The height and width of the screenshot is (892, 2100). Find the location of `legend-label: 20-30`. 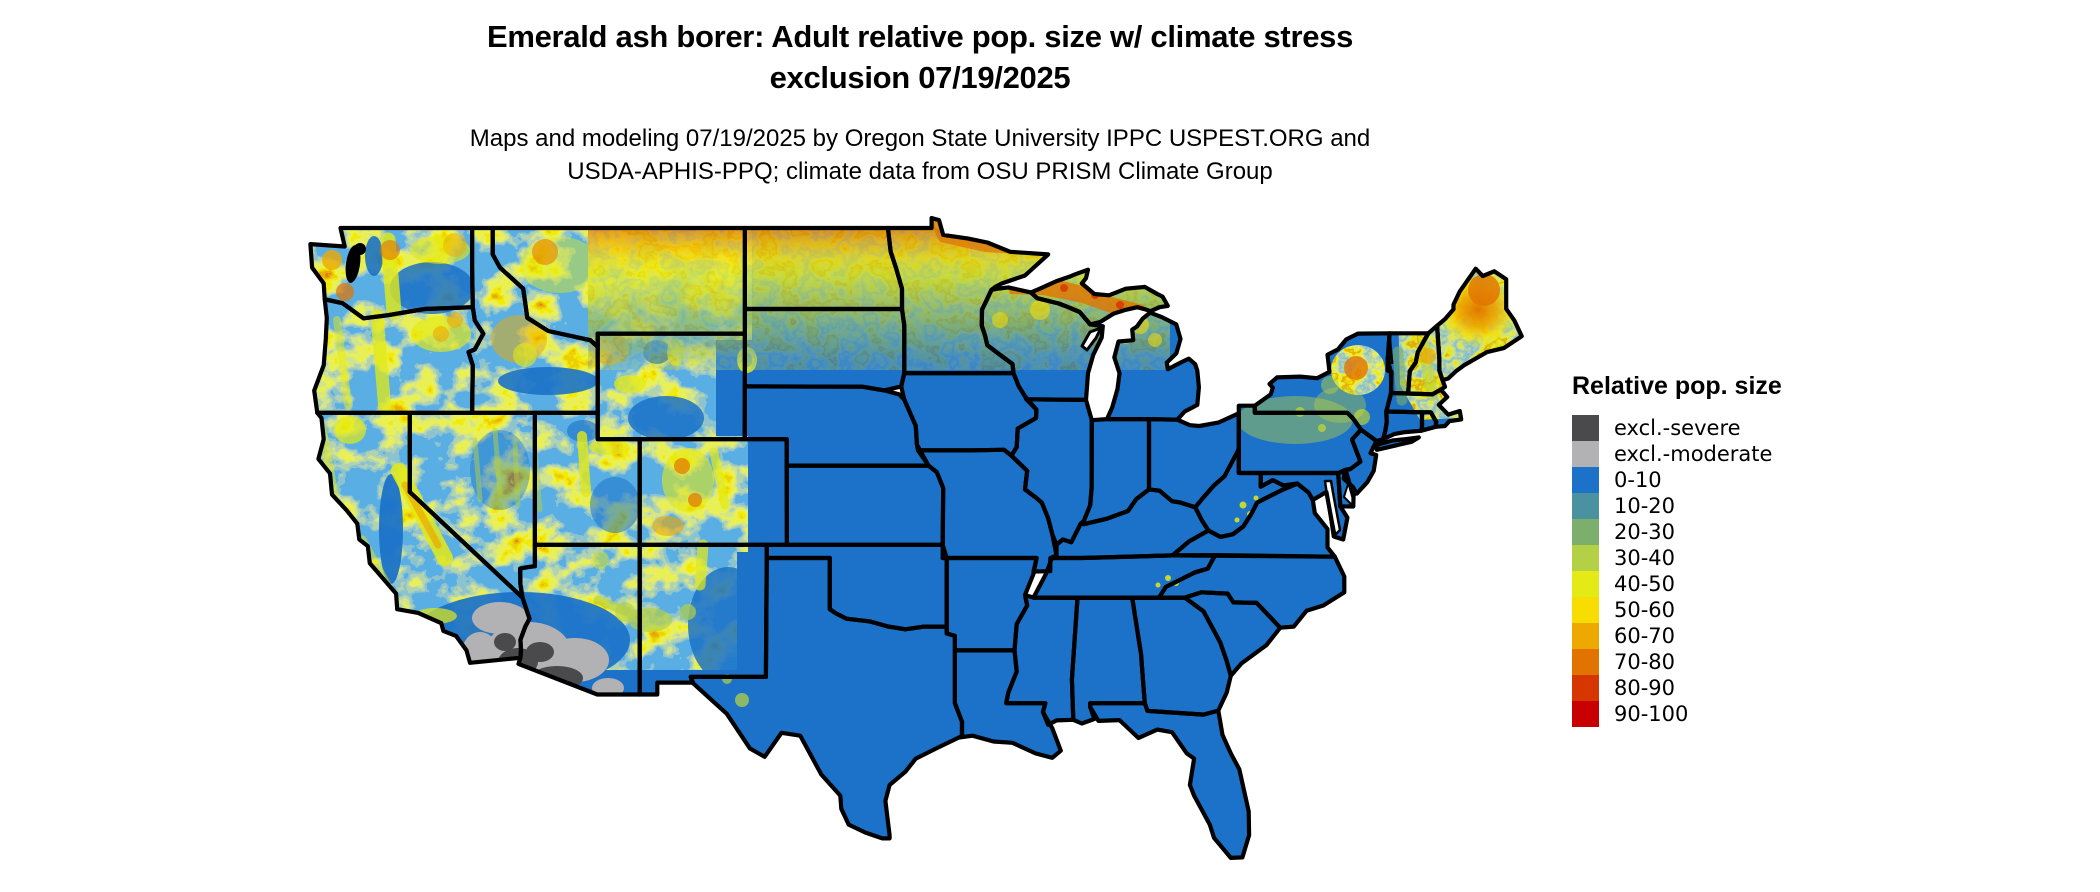

legend-label: 20-30 is located at coordinates (1645, 532).